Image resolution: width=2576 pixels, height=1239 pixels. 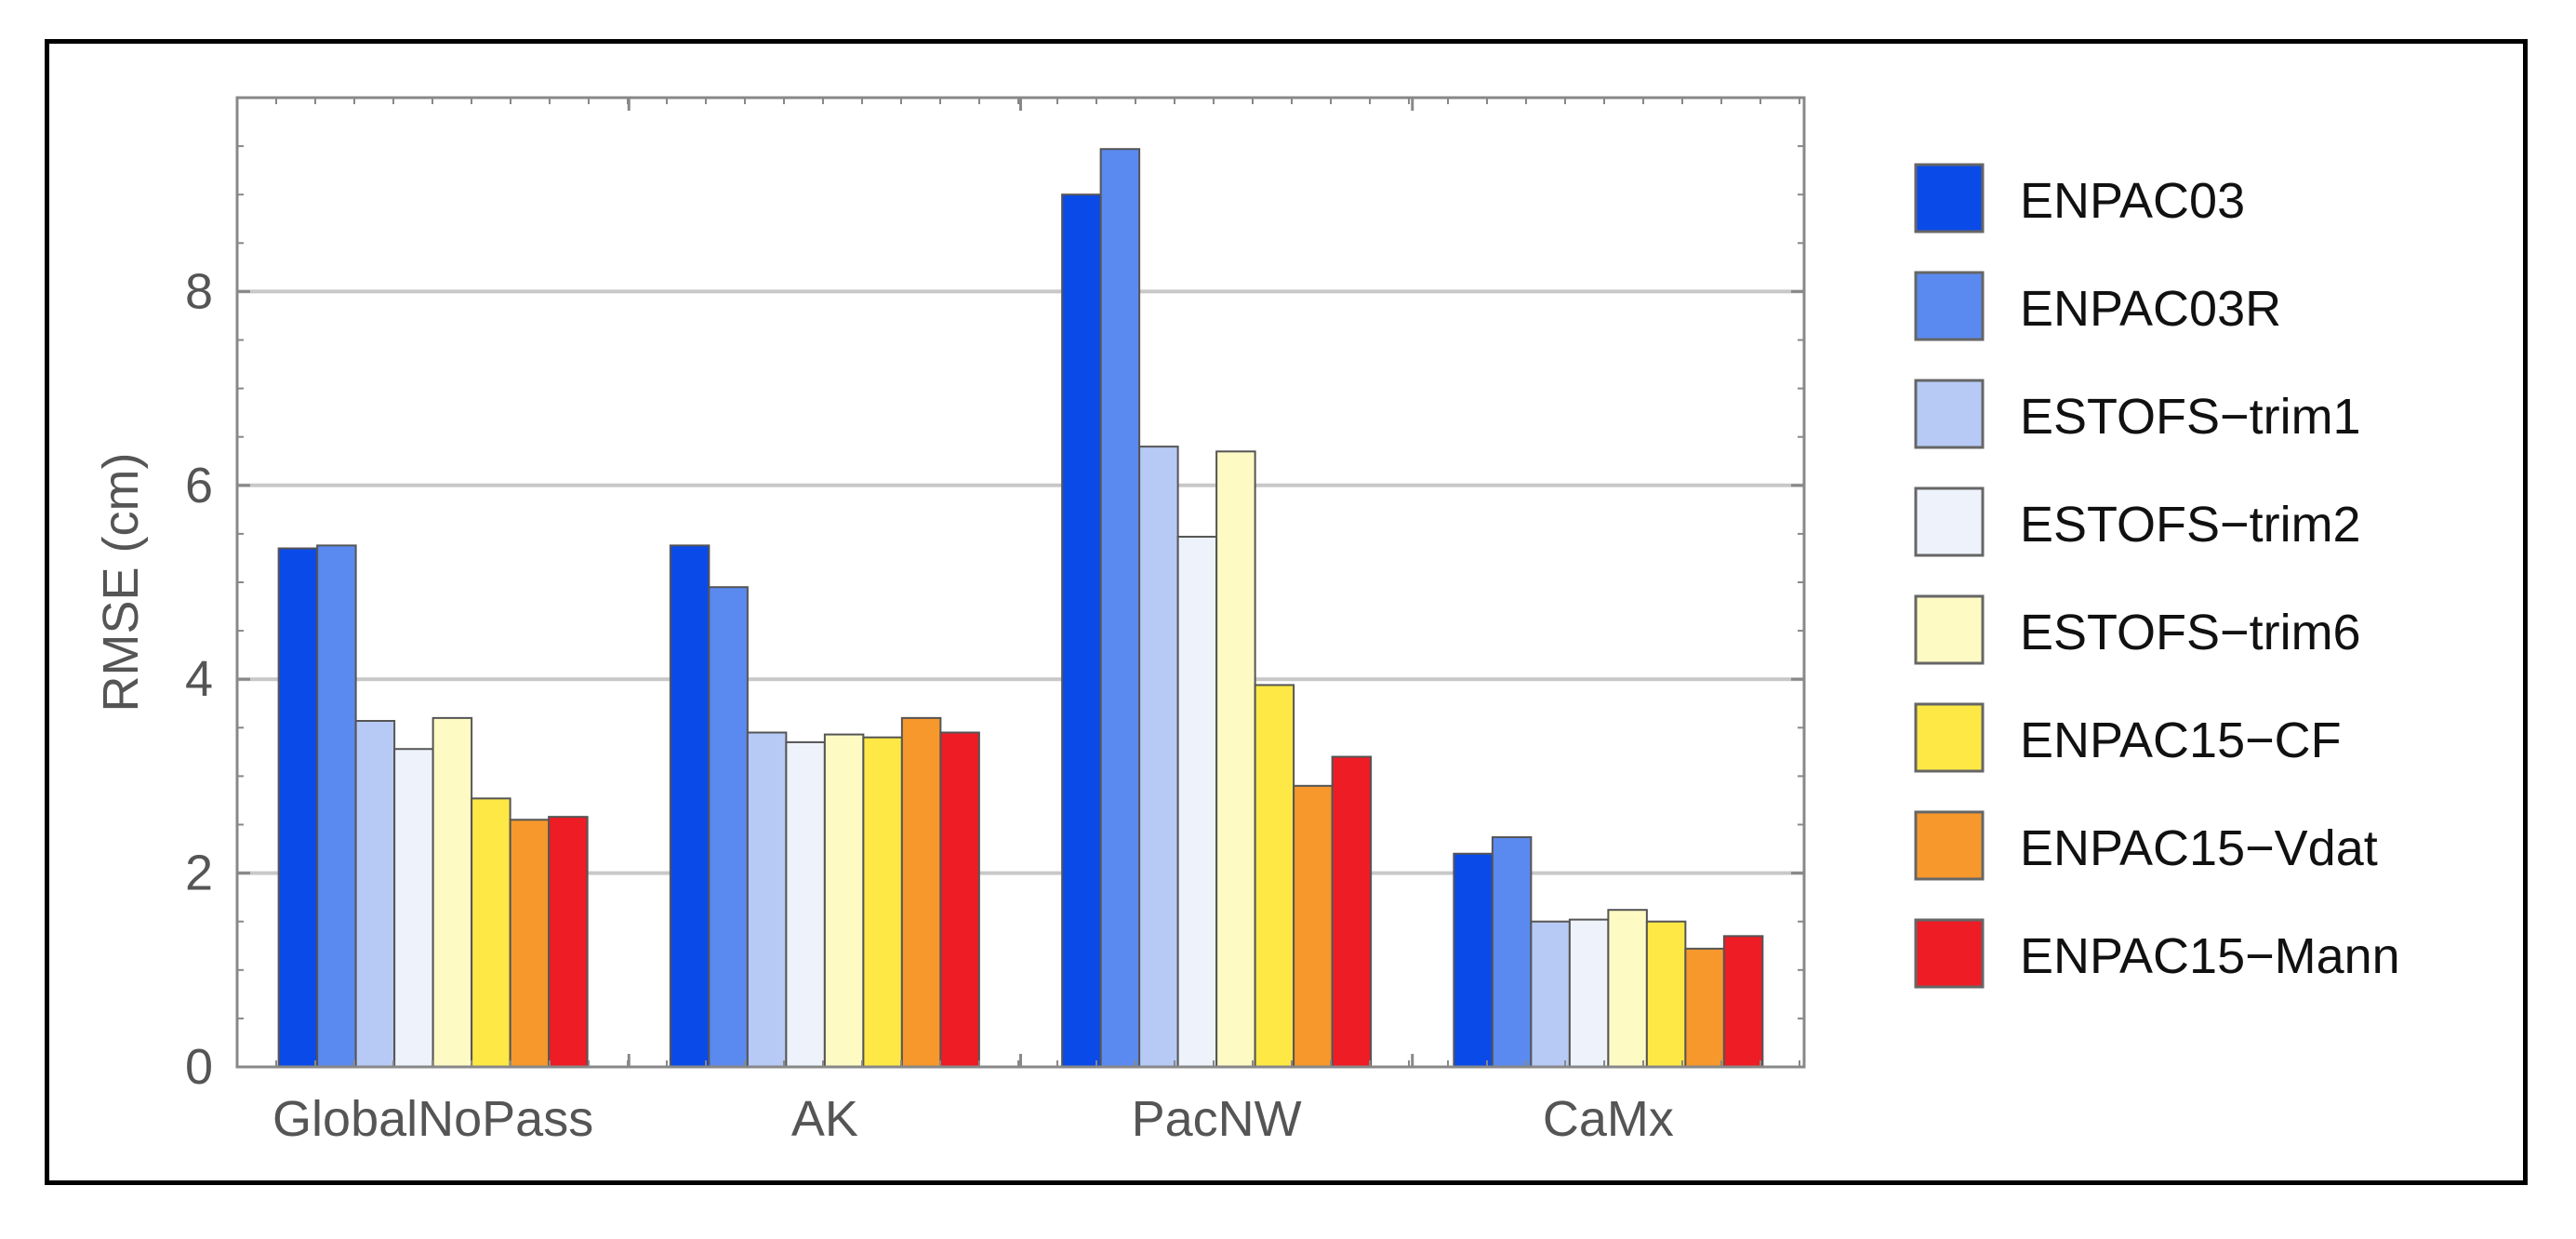 I want to click on x-tick-label: PacNW, so click(x=1217, y=1119).